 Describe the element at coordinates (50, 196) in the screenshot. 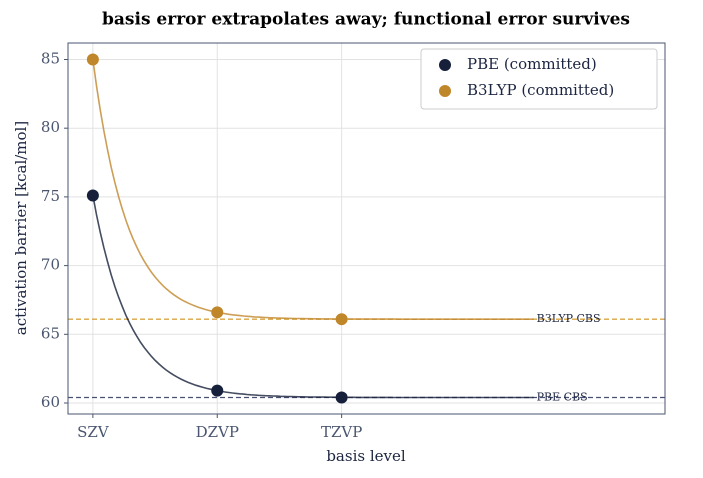

I see `y-tick-label: 75` at that location.